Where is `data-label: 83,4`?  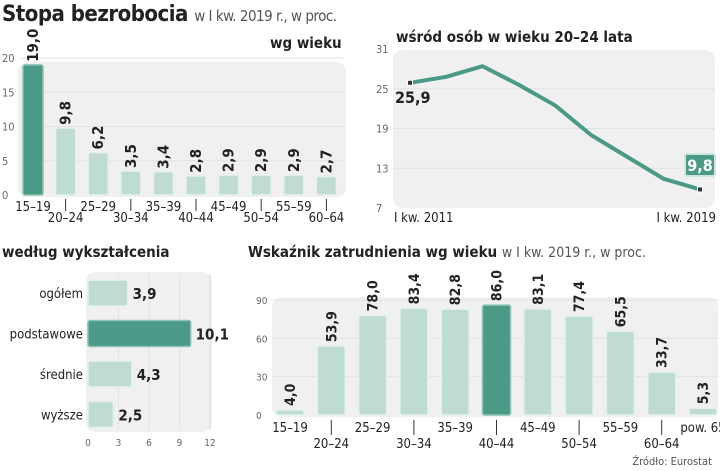
data-label: 83,4 is located at coordinates (415, 288).